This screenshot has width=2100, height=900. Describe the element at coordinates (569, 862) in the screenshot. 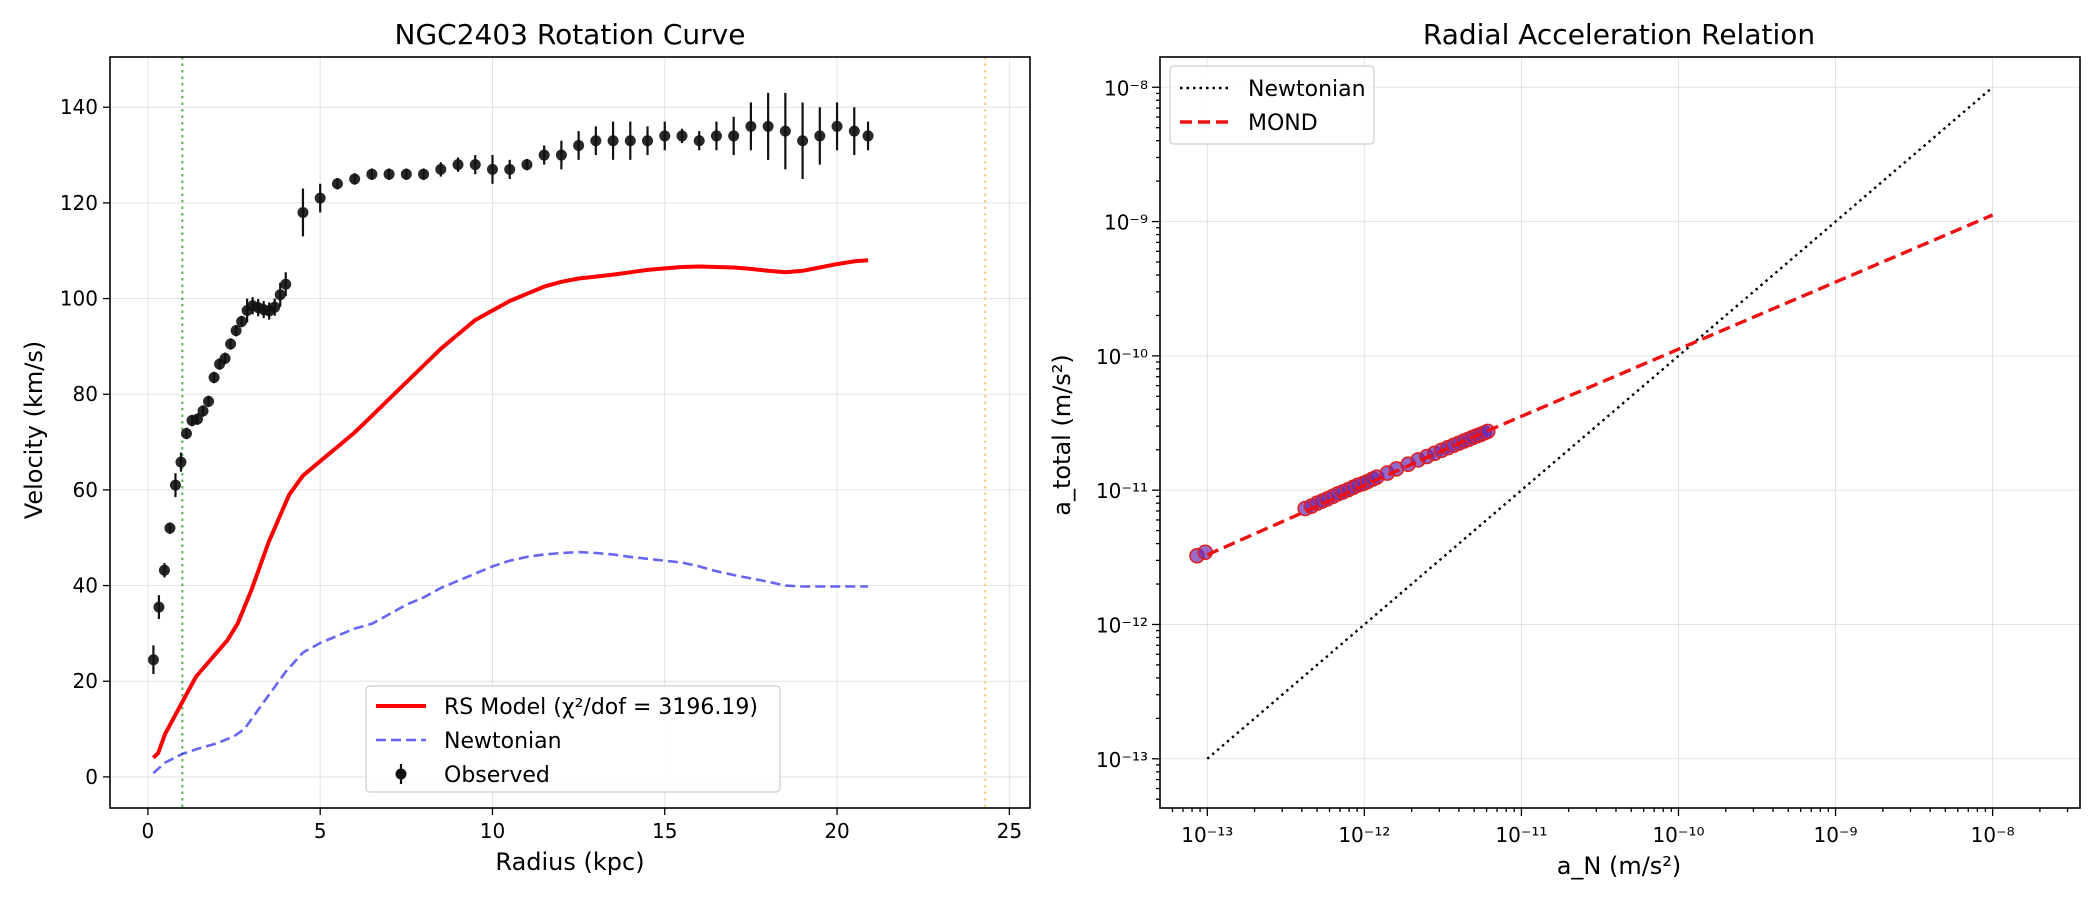

I see `rotation-curve-x-label: Radius (kpc)` at that location.